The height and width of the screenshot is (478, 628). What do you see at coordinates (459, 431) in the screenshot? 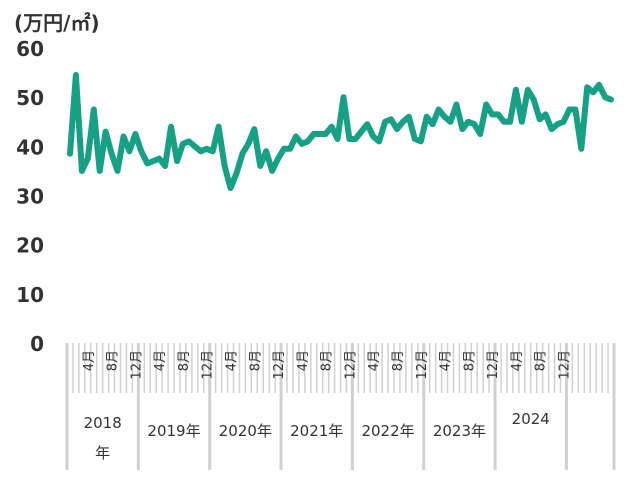
I see `year-label: 2023年` at bounding box center [459, 431].